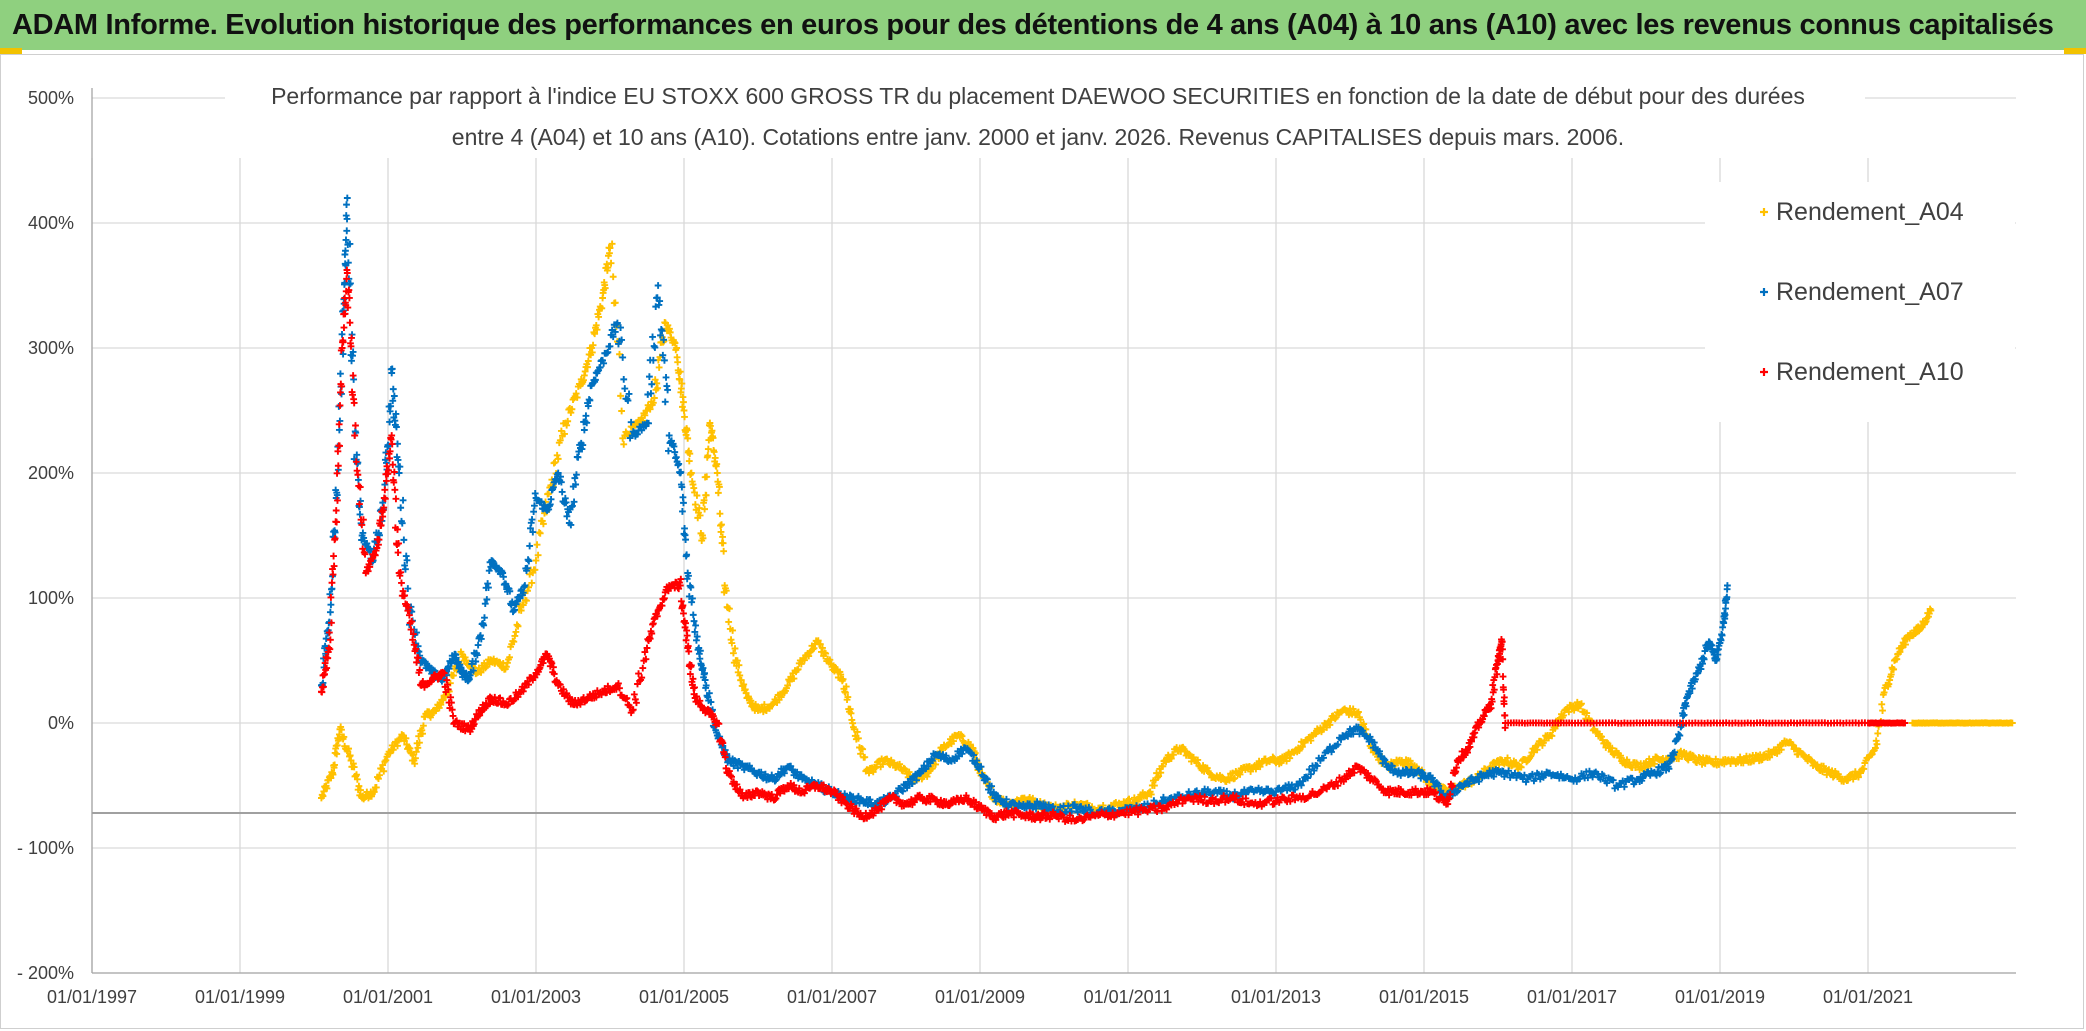 Image resolution: width=2086 pixels, height=1031 pixels. Describe the element at coordinates (1764, 372) in the screenshot. I see `legend-marker` at that location.